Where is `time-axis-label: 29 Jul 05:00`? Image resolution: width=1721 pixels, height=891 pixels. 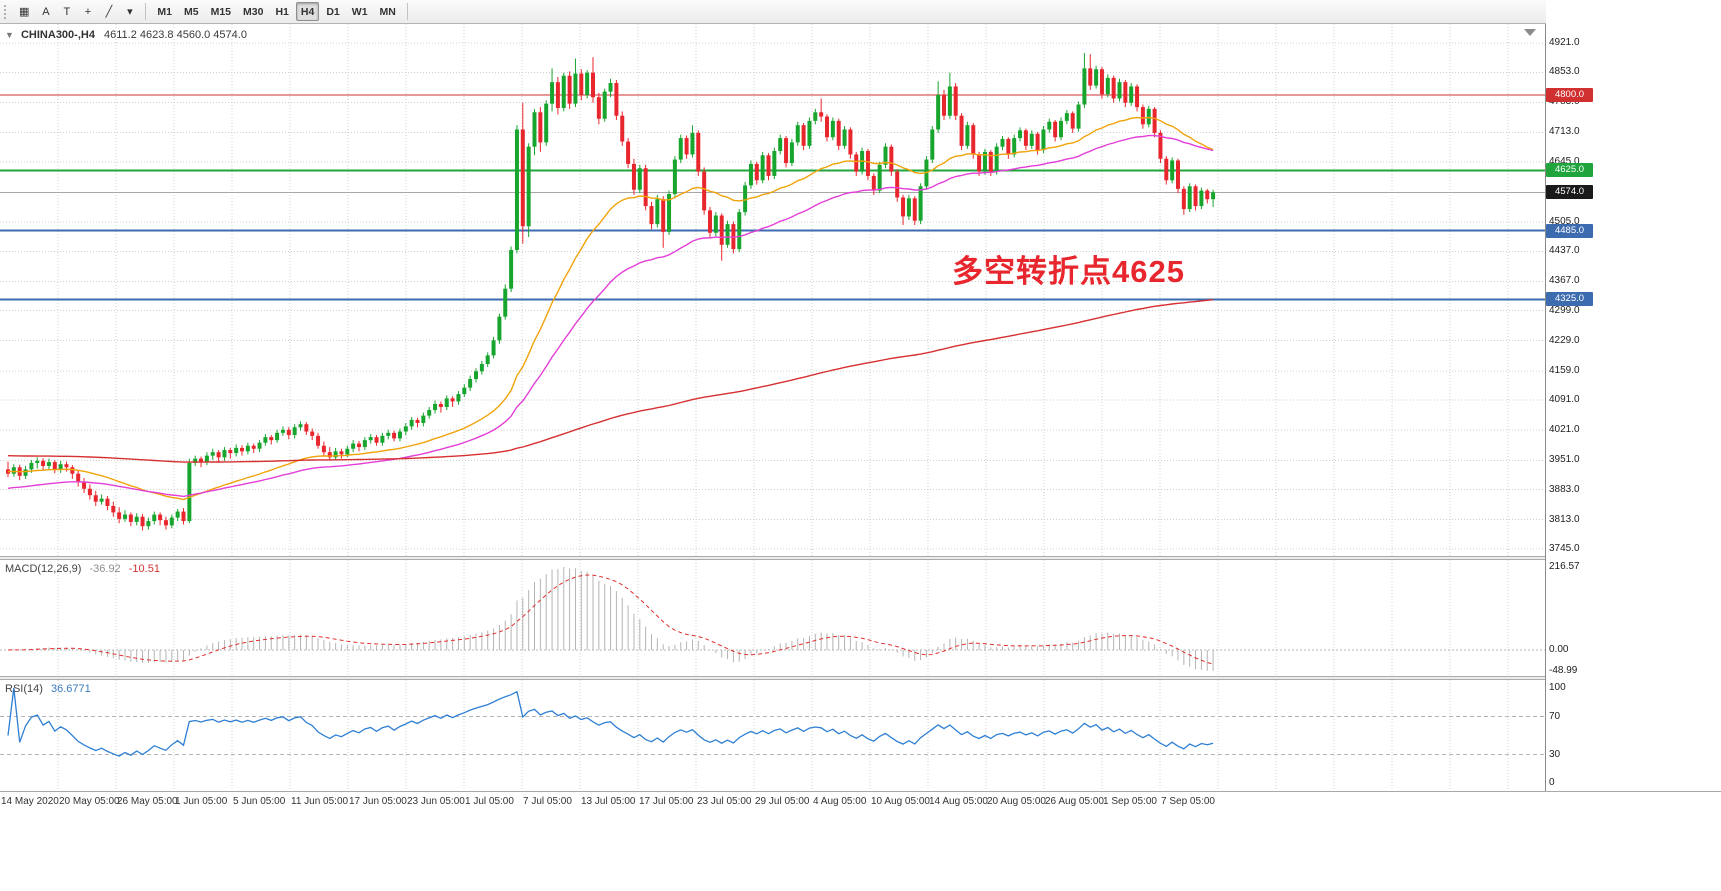
time-axis-label: 29 Jul 05:00 is located at coordinates (782, 801).